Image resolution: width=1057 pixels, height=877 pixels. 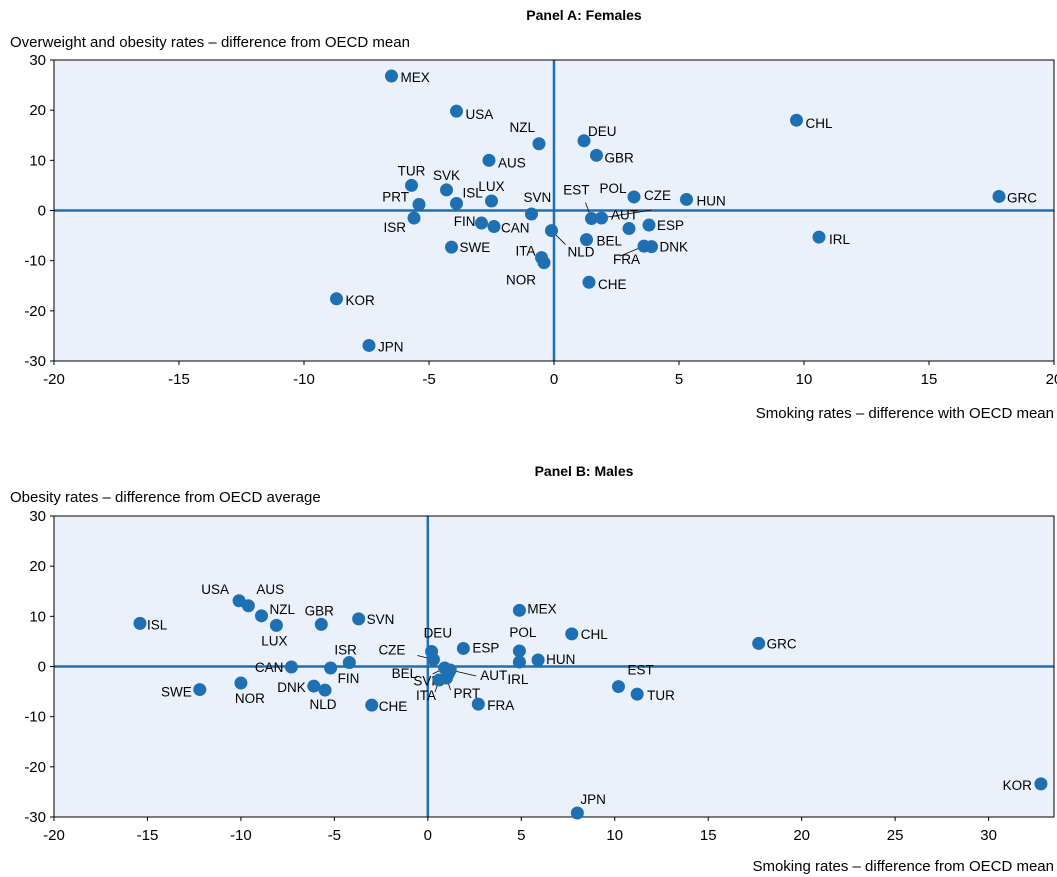 I want to click on data-point-can, so click(x=291, y=667).